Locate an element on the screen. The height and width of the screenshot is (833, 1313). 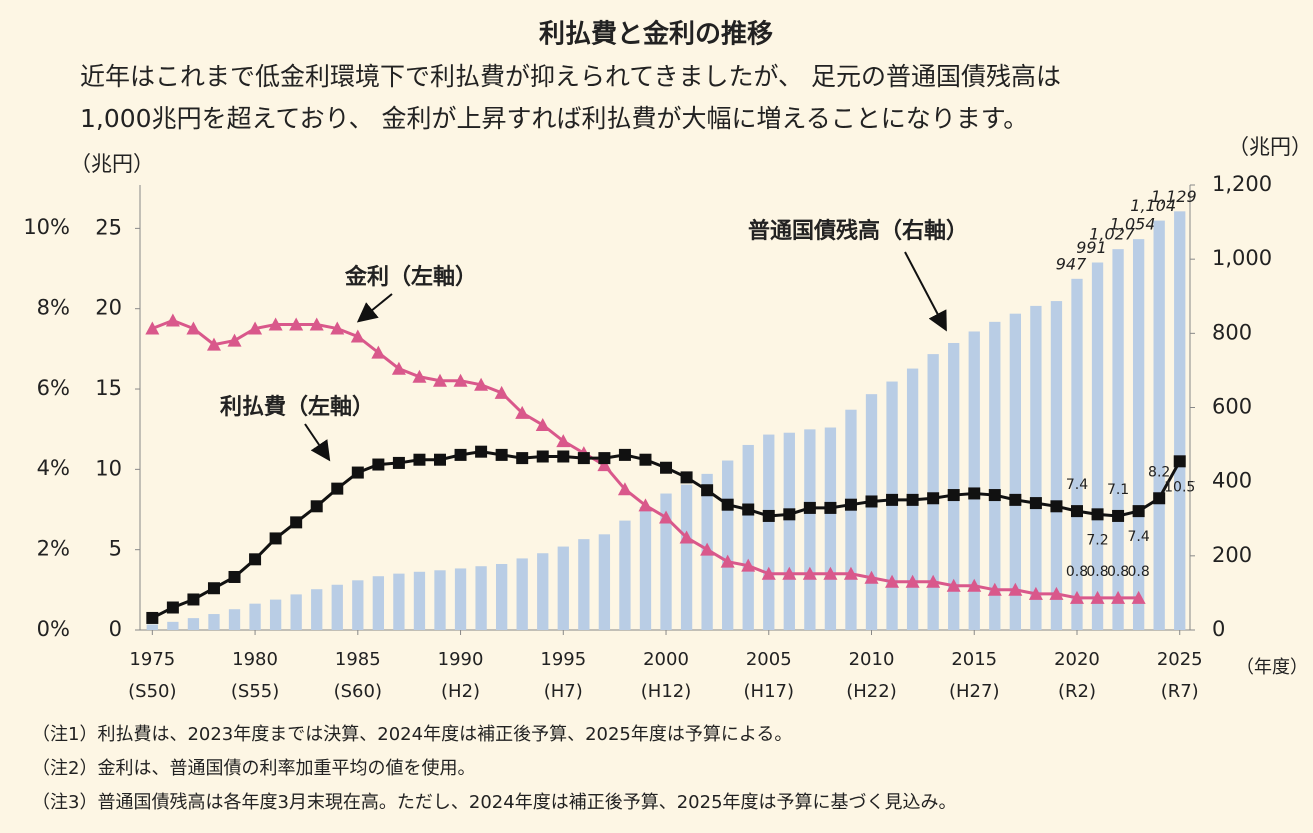
x-tick-sublabel: (S50) is located at coordinates (152, 691).